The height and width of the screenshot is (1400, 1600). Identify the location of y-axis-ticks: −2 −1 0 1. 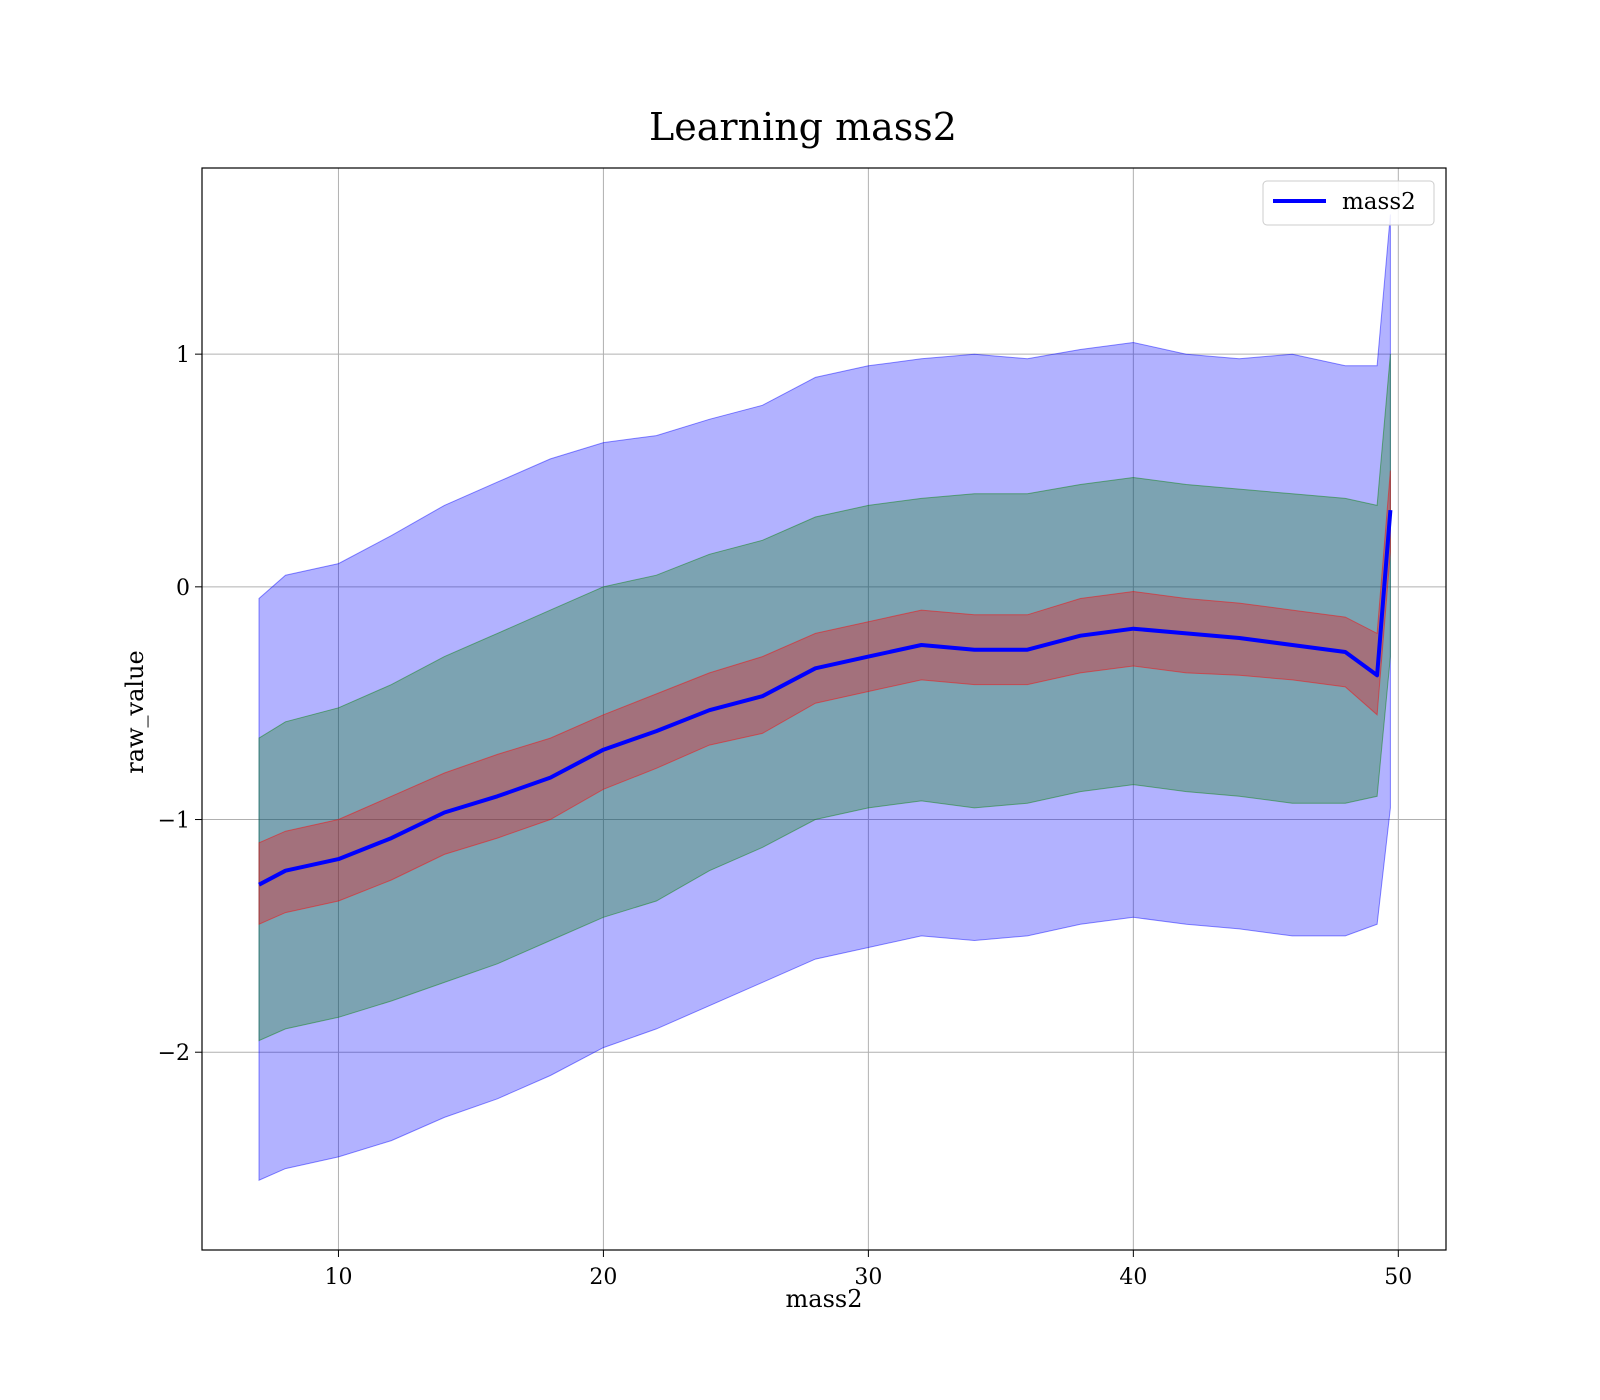
(180, 704).